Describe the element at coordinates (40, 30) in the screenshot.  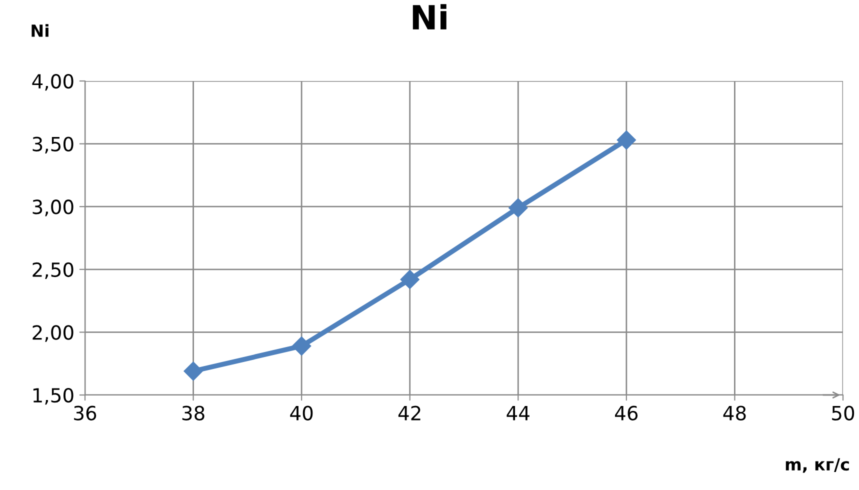
I see `y-axis-title: Ni` at that location.